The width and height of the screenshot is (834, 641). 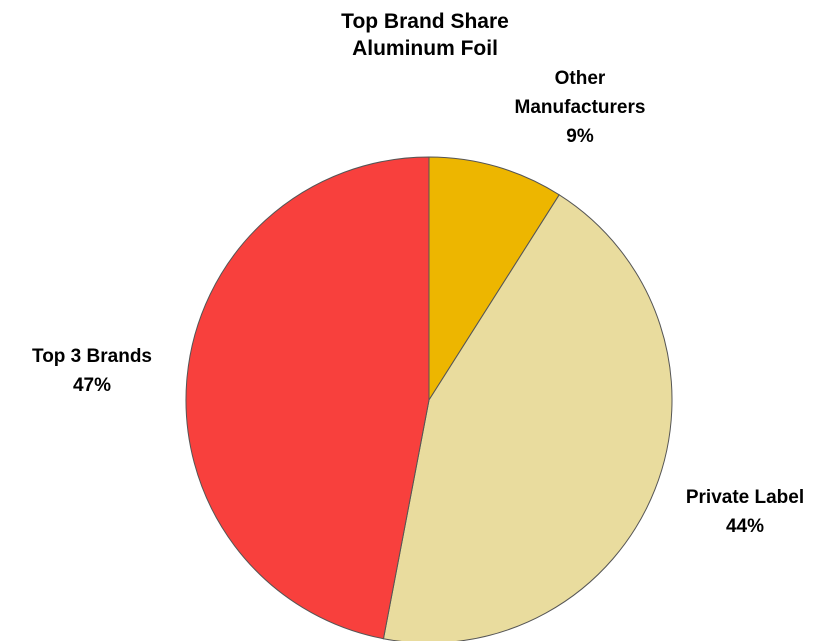 I want to click on slice-label-other-manufacturers: Other Manufacturers 9%, so click(x=580, y=107).